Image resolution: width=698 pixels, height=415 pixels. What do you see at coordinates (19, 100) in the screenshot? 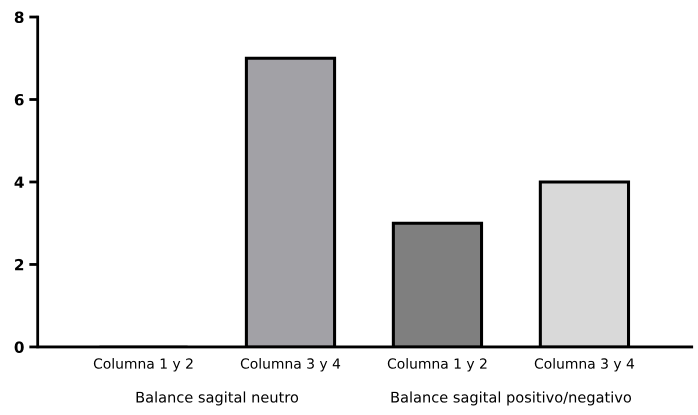
I see `y-tick-label: 6` at bounding box center [19, 100].